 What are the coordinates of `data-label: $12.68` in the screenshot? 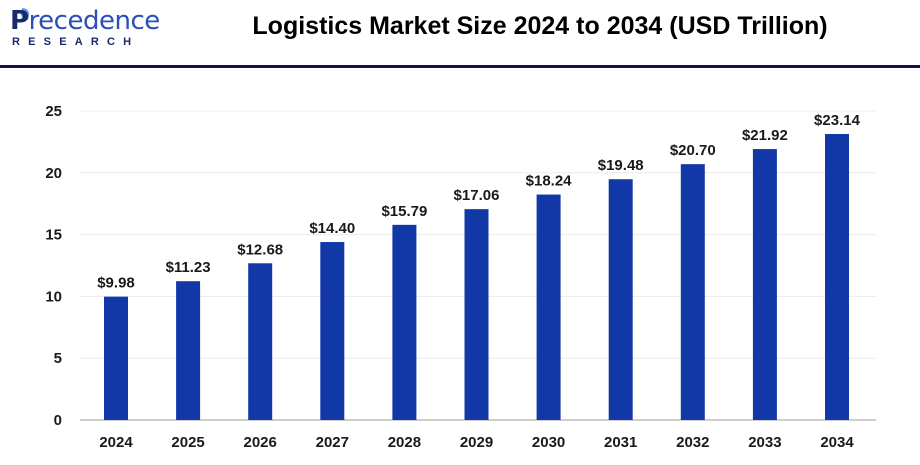 It's located at (260, 249).